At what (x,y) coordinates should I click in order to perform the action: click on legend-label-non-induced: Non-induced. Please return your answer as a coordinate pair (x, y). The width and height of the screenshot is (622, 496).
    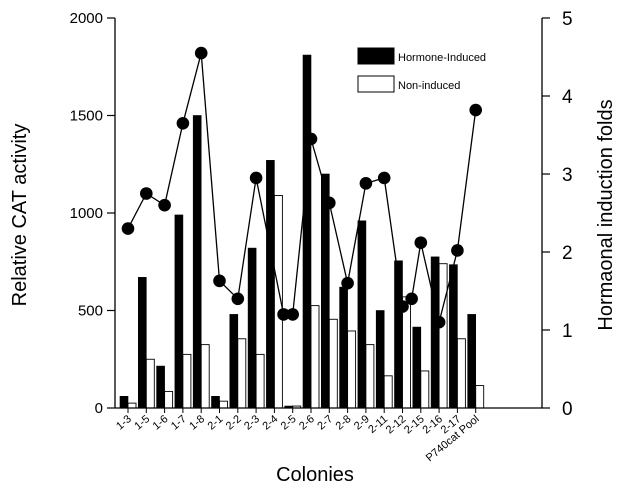
    Looking at the image, I should click on (429, 86).